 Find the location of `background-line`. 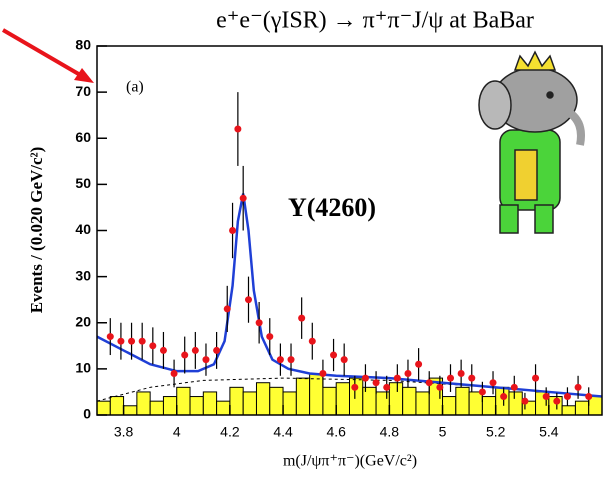

background-line is located at coordinates (349, 389).